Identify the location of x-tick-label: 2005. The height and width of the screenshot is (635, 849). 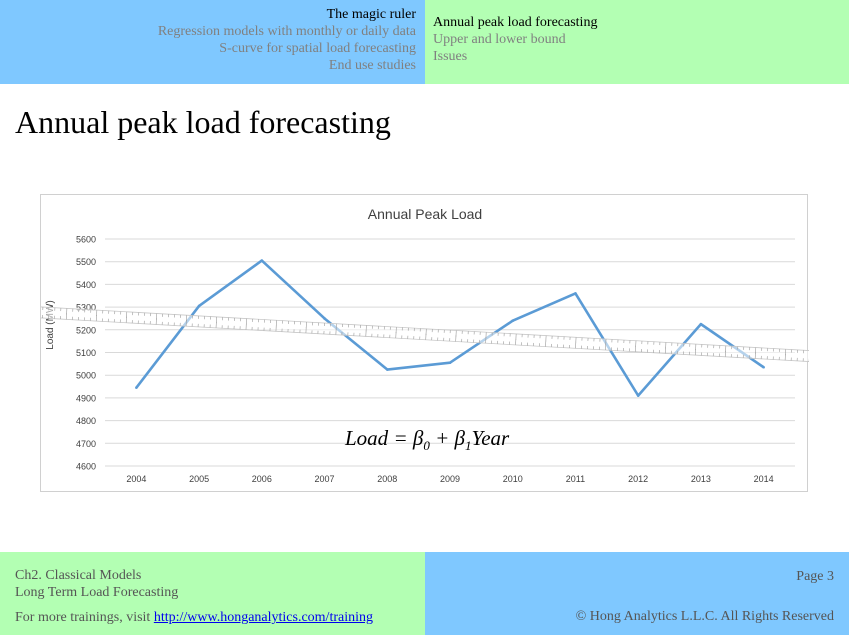
(199, 479).